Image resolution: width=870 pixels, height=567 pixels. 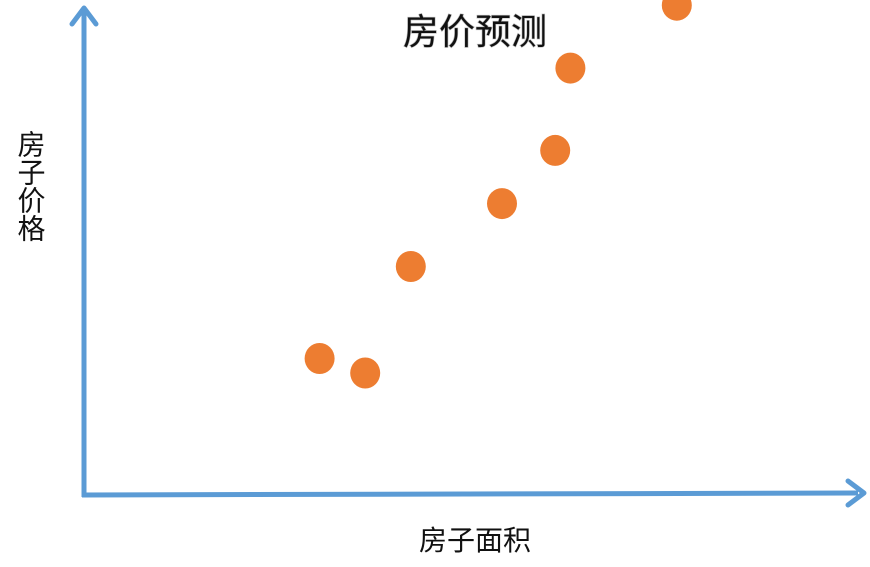 I want to click on x-axis-label: 房子面积, so click(x=475, y=540).